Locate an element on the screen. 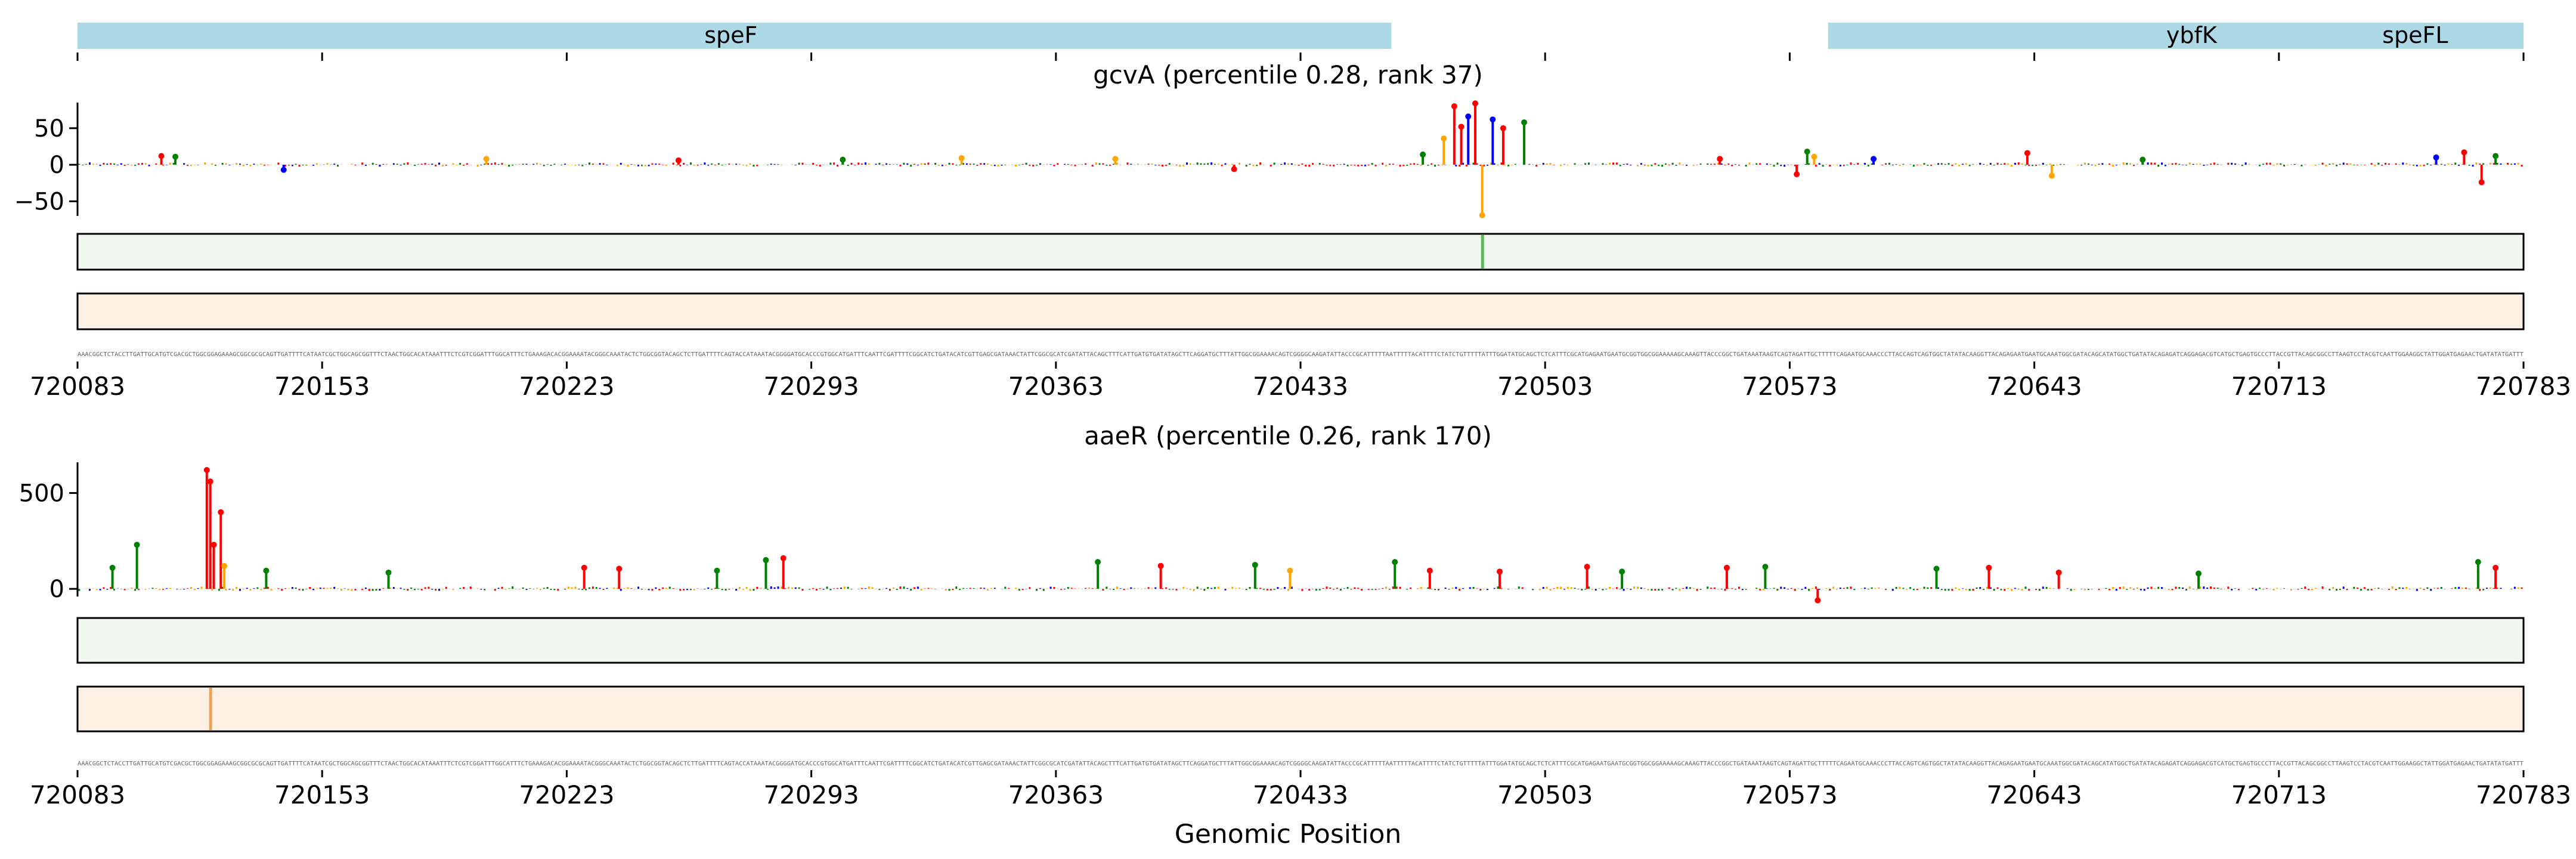 Image resolution: width=2576 pixels, height=859 pixels. gene-annotation-track: speF ybfK speFL is located at coordinates (1301, 42).